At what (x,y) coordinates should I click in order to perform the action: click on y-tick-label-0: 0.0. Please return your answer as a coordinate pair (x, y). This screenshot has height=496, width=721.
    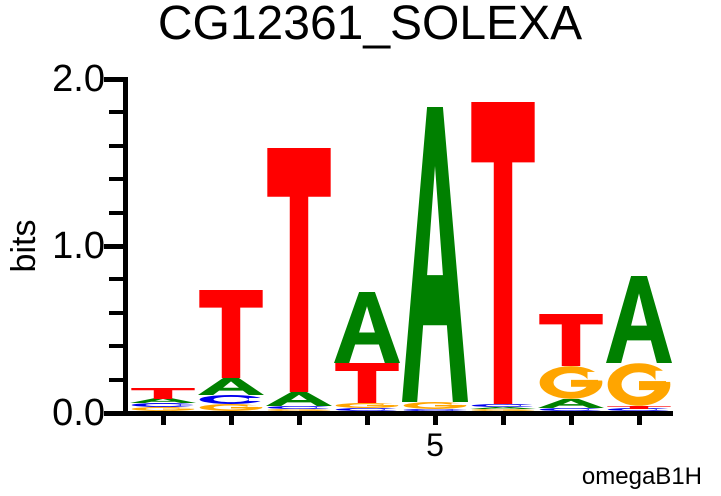
    Looking at the image, I should click on (78, 413).